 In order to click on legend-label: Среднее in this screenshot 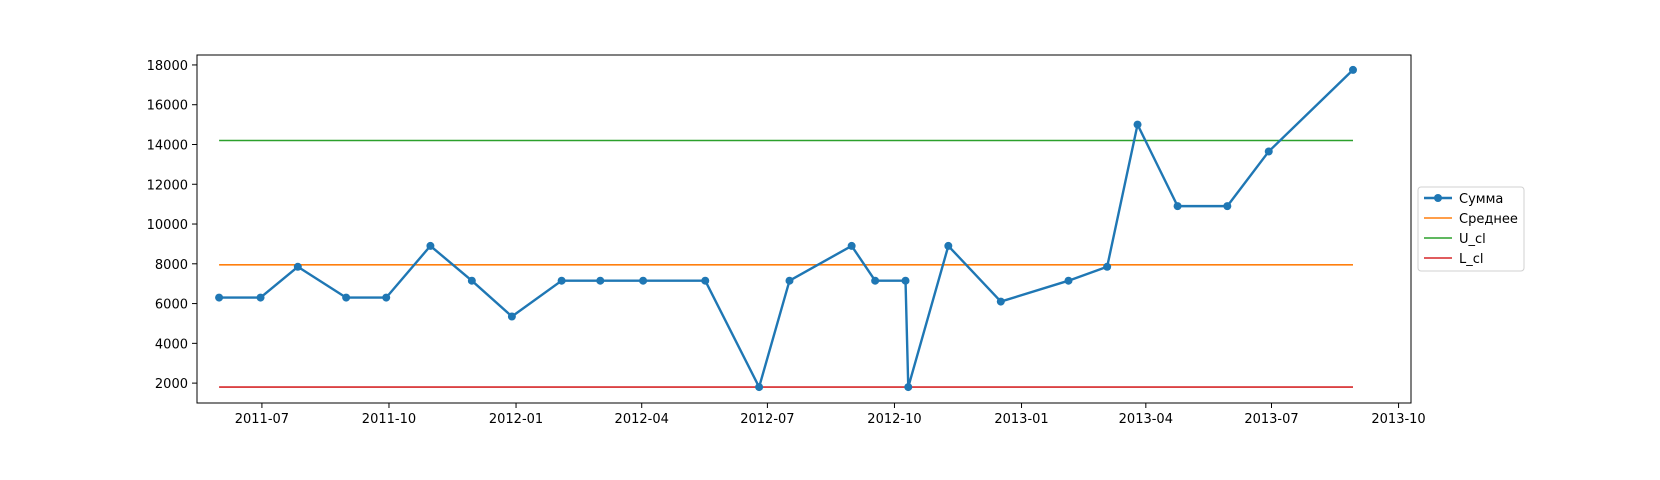, I will do `click(1488, 219)`.